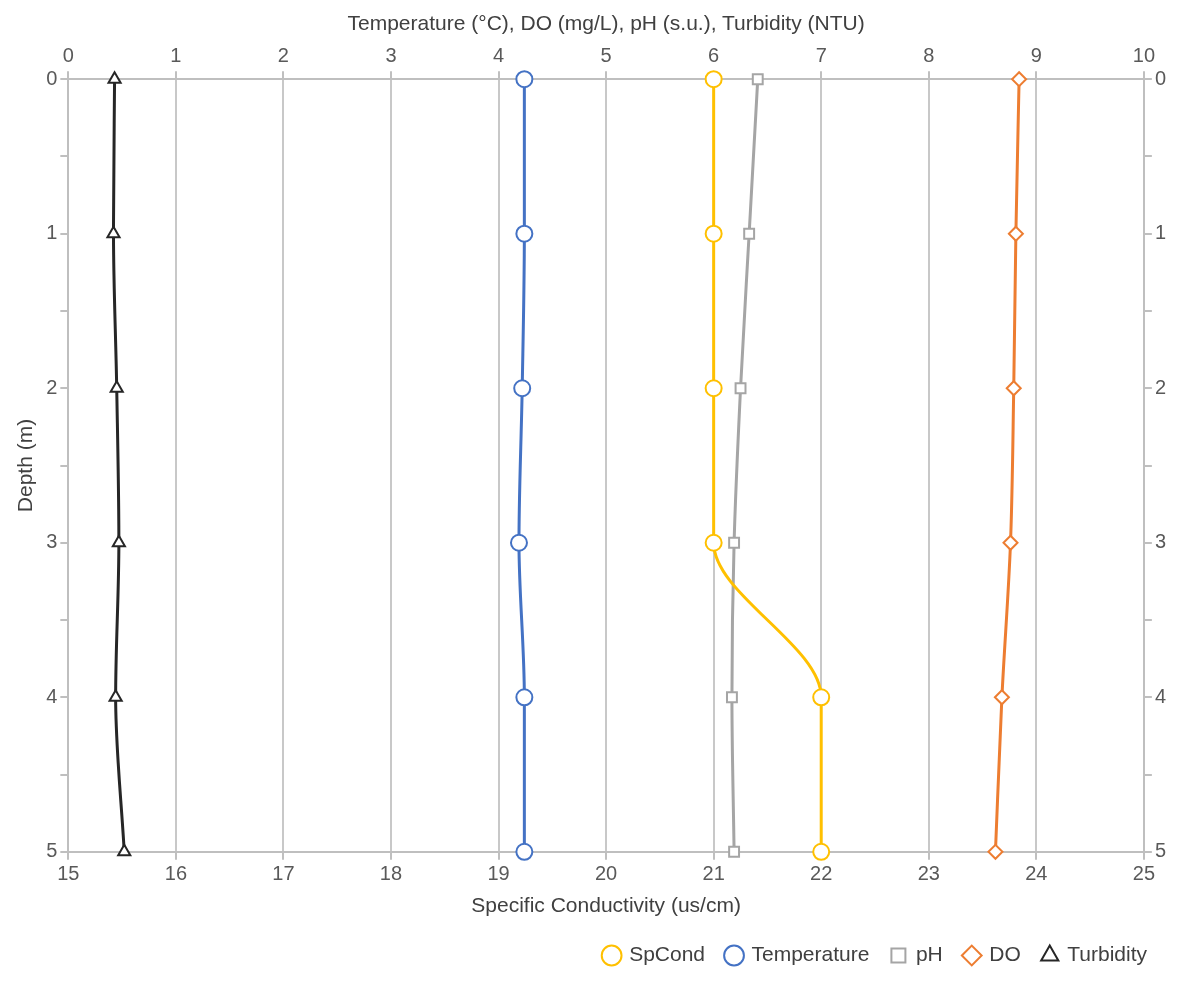  What do you see at coordinates (498, 54) in the screenshot?
I see `x2-tick-label: 4` at bounding box center [498, 54].